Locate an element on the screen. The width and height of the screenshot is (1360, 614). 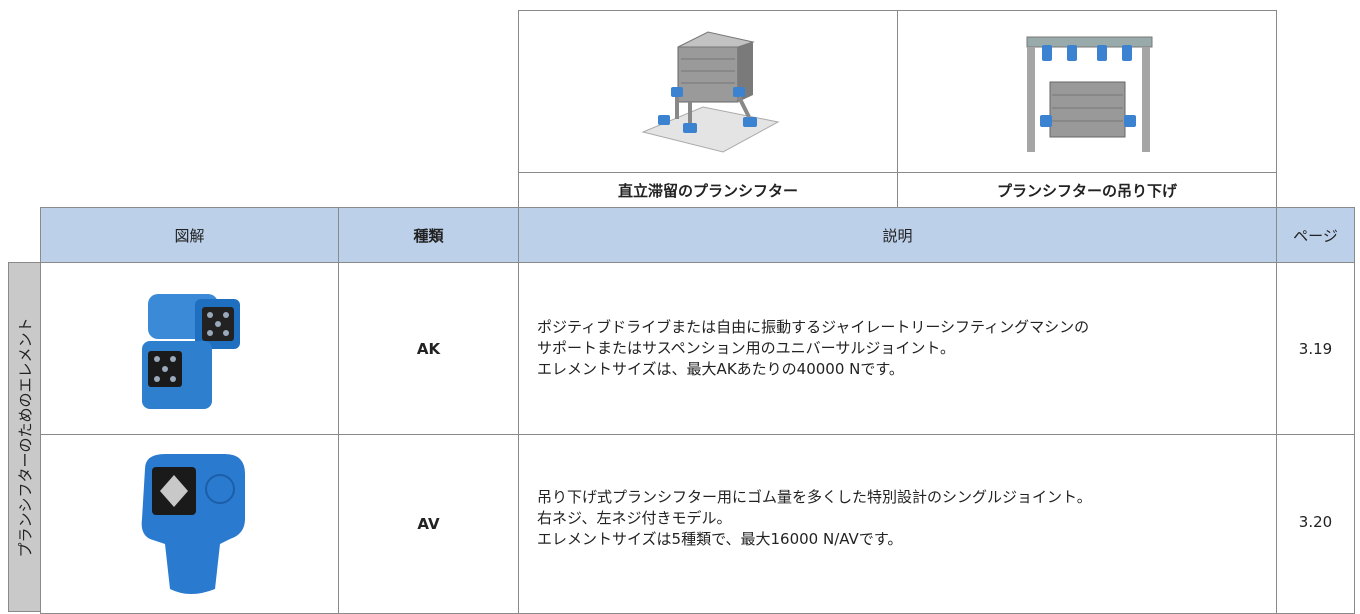
description-line: ポジティブドライブまたは自由に振動するジャイレートリーシフティングマシンの is located at coordinates (813, 327).